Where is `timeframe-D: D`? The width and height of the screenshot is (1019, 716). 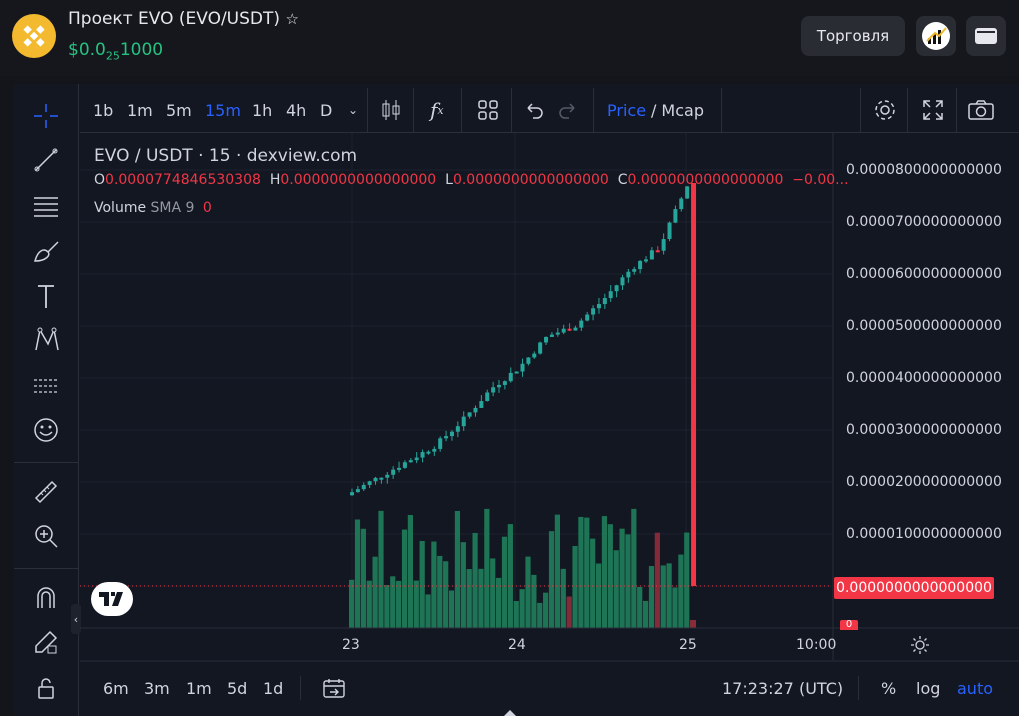 timeframe-D: D is located at coordinates (326, 110).